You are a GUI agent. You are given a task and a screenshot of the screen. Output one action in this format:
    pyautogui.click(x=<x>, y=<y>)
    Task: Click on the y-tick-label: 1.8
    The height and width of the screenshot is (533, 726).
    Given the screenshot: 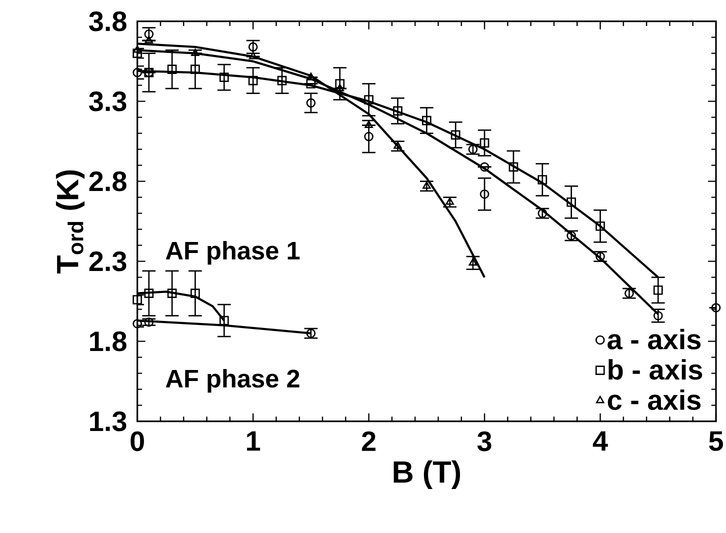 What is the action you would take?
    pyautogui.click(x=108, y=341)
    